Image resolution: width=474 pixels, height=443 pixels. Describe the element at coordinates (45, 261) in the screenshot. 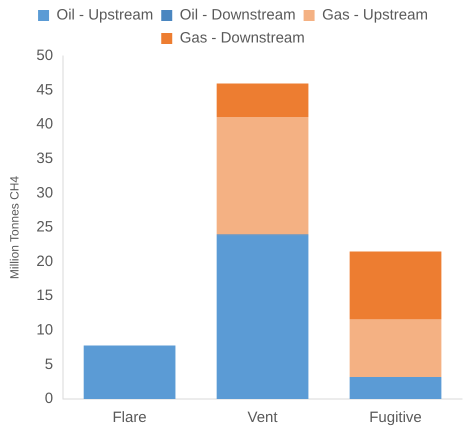

I see `y-tick-label: 20` at that location.